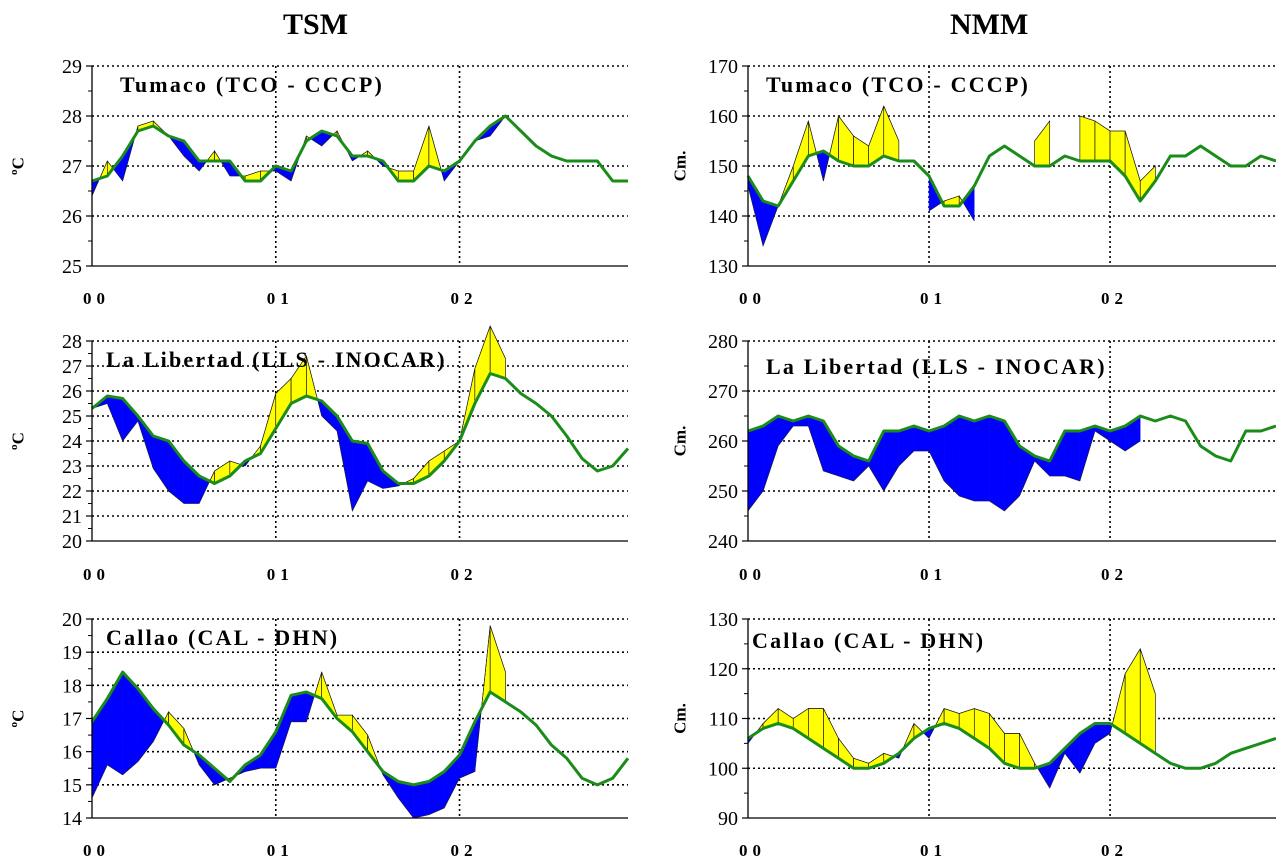 This screenshot has height=864, width=1276. I want to click on y-tick-label: 110, so click(723, 720).